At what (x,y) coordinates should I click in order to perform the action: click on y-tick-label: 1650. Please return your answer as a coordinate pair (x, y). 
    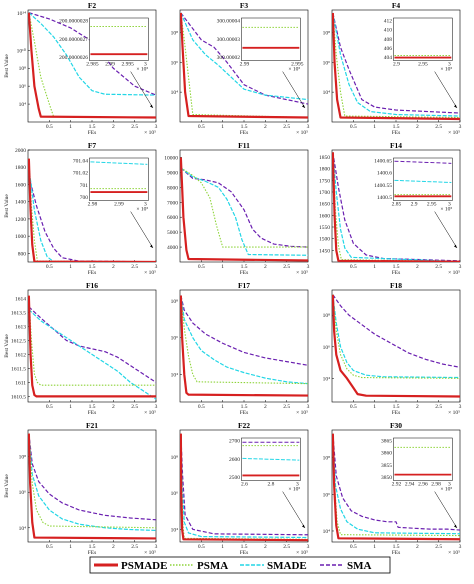
    Looking at the image, I should click on (324, 205).